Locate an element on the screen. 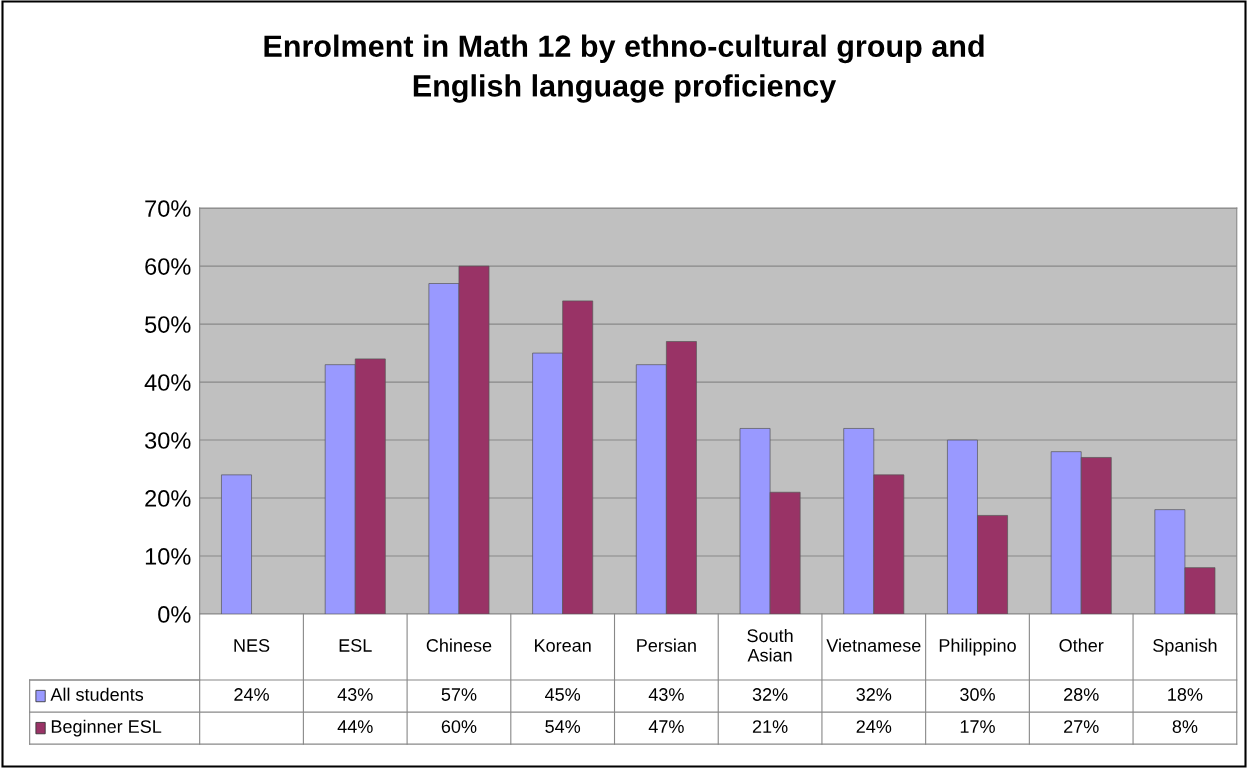 This screenshot has width=1248, height=768. x-tick-label: Philippino is located at coordinates (977, 647).